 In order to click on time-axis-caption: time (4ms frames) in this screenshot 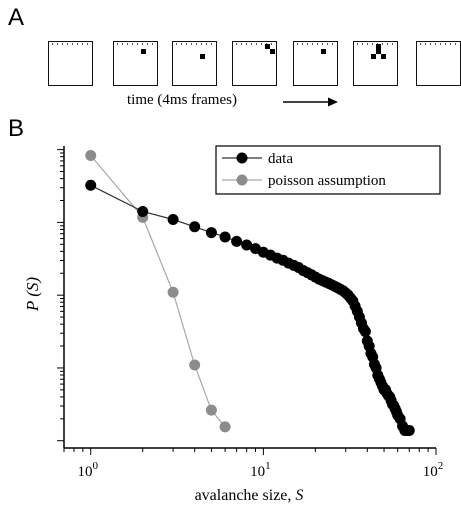, I will do `click(182, 100)`.